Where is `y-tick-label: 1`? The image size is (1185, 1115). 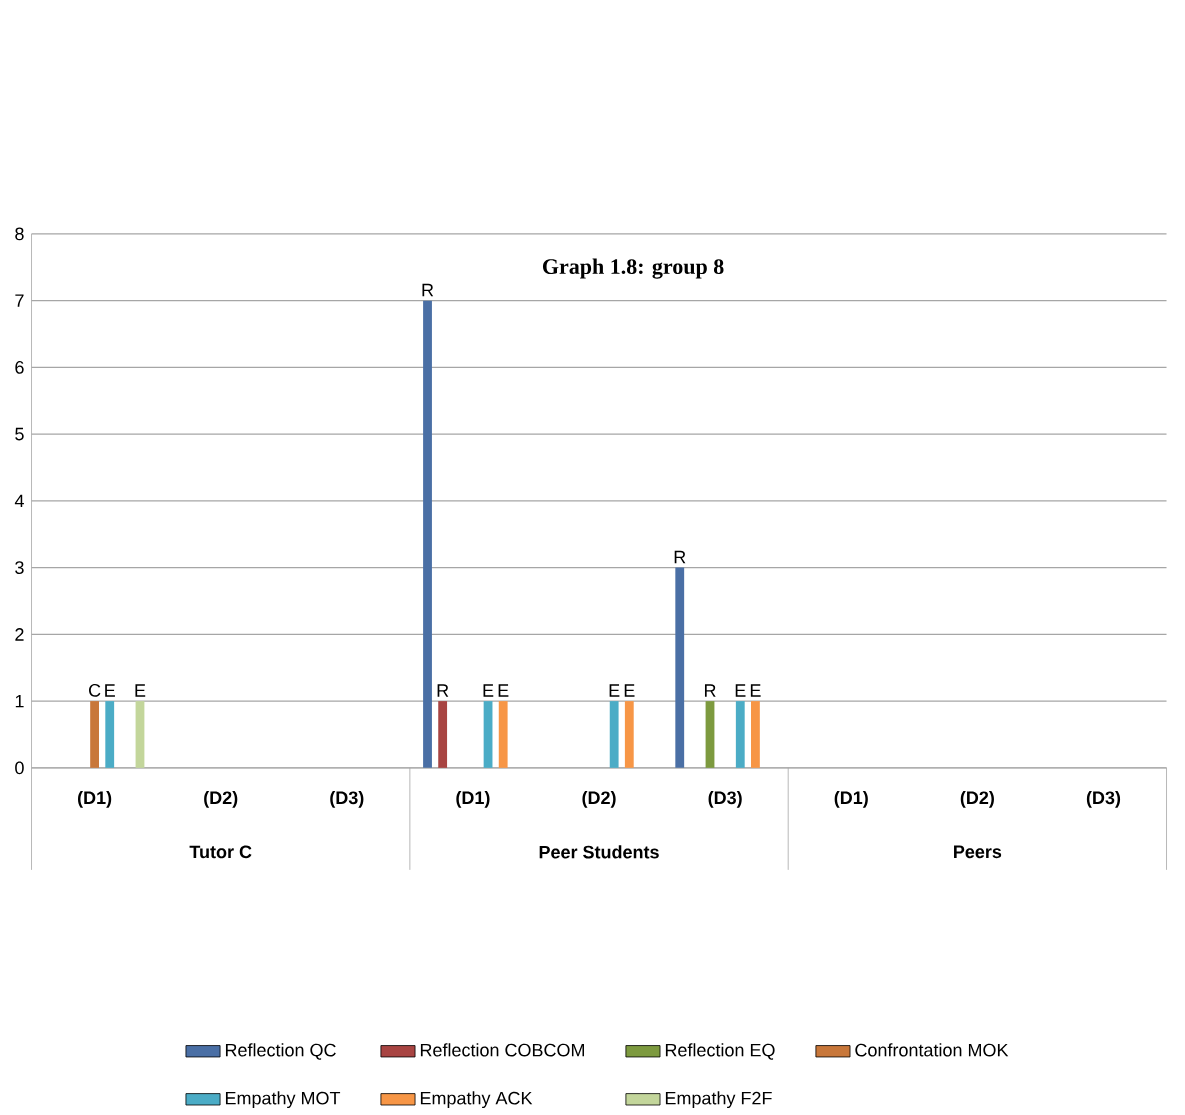 y-tick-label: 1 is located at coordinates (19, 701).